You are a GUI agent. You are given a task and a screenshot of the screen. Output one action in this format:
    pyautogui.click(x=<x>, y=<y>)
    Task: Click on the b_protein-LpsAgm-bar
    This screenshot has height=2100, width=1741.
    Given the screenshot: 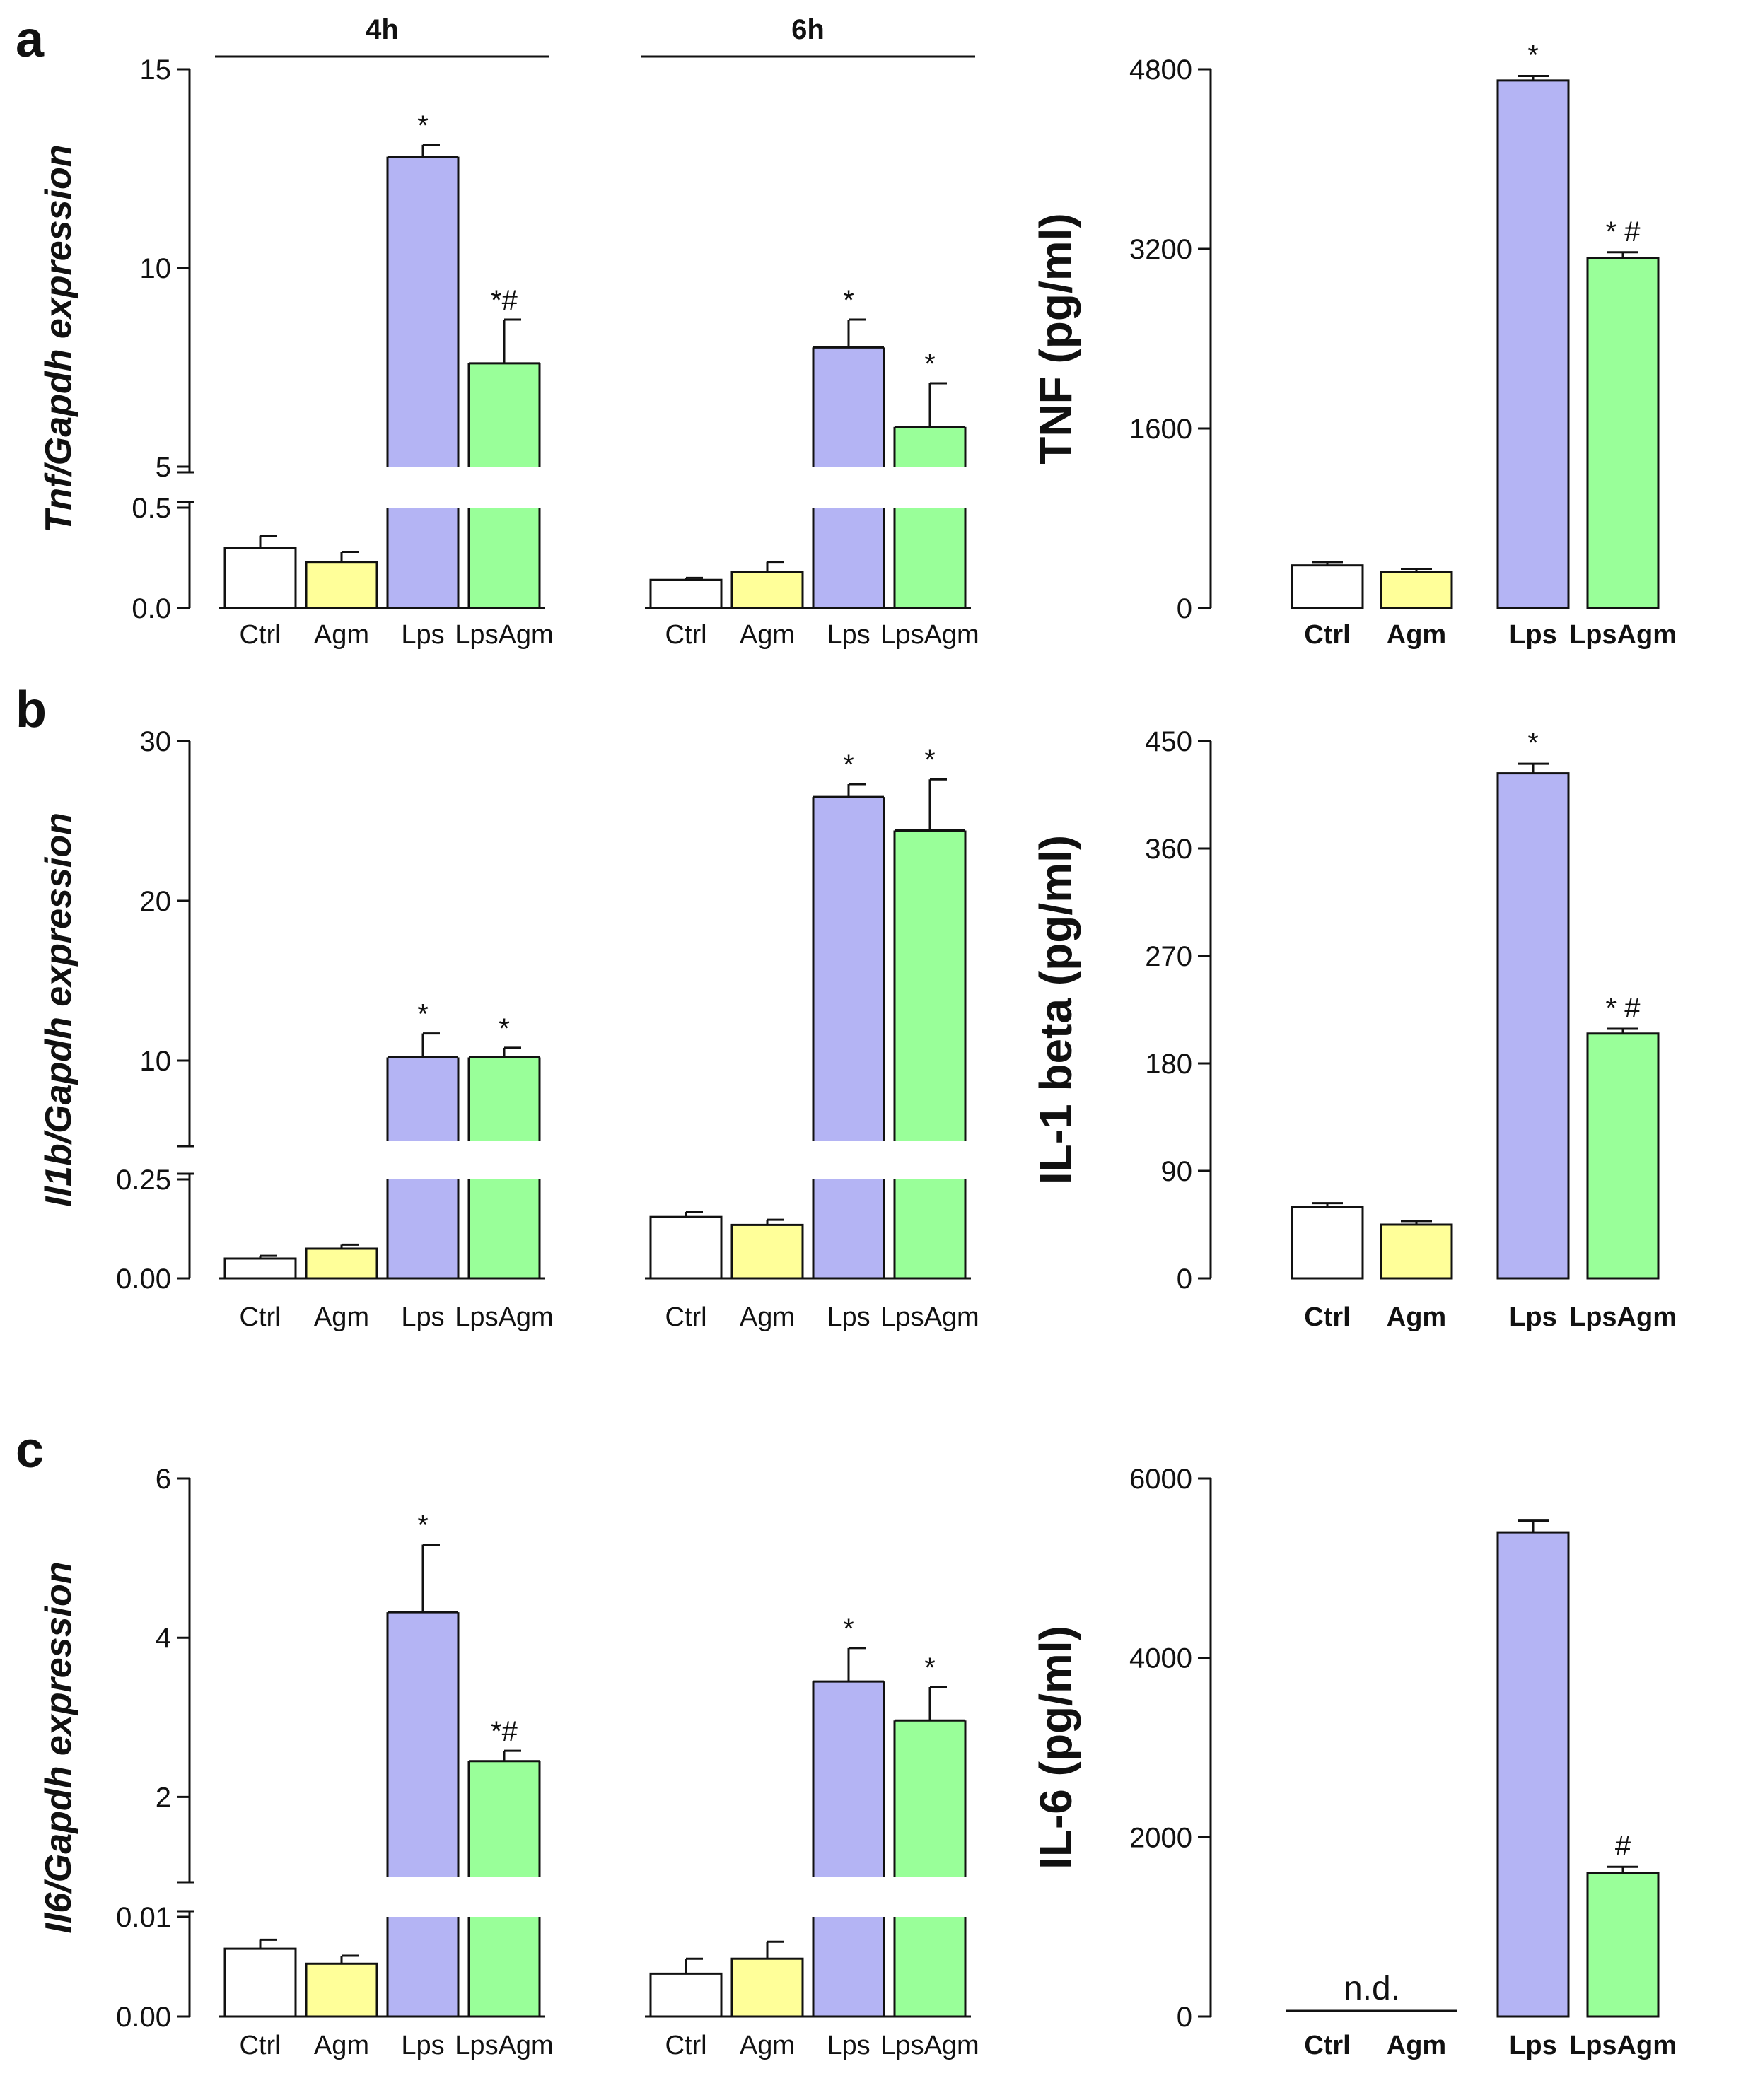 What is the action you would take?
    pyautogui.click(x=1623, y=1156)
    